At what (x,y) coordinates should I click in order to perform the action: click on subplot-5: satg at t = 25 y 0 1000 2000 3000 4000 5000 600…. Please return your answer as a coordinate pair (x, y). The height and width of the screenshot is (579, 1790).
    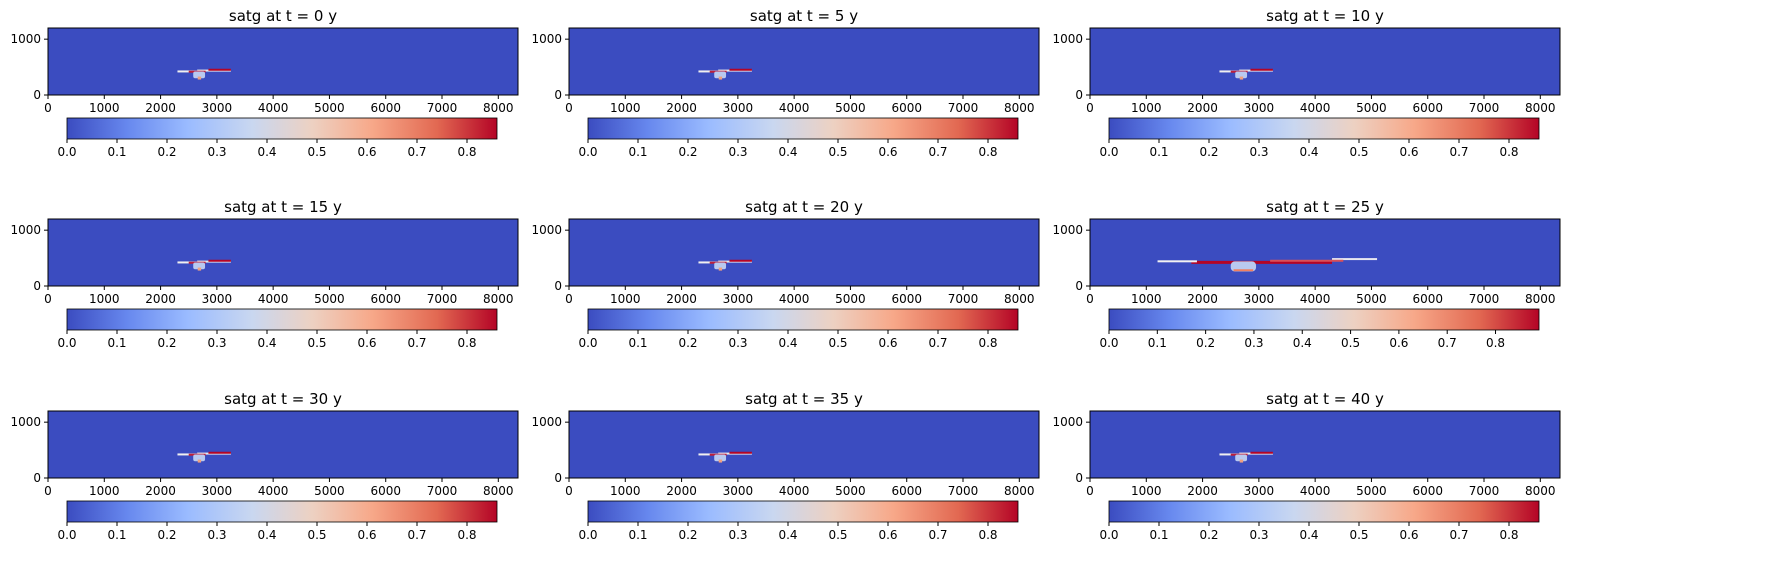
    Looking at the image, I should click on (1306, 274).